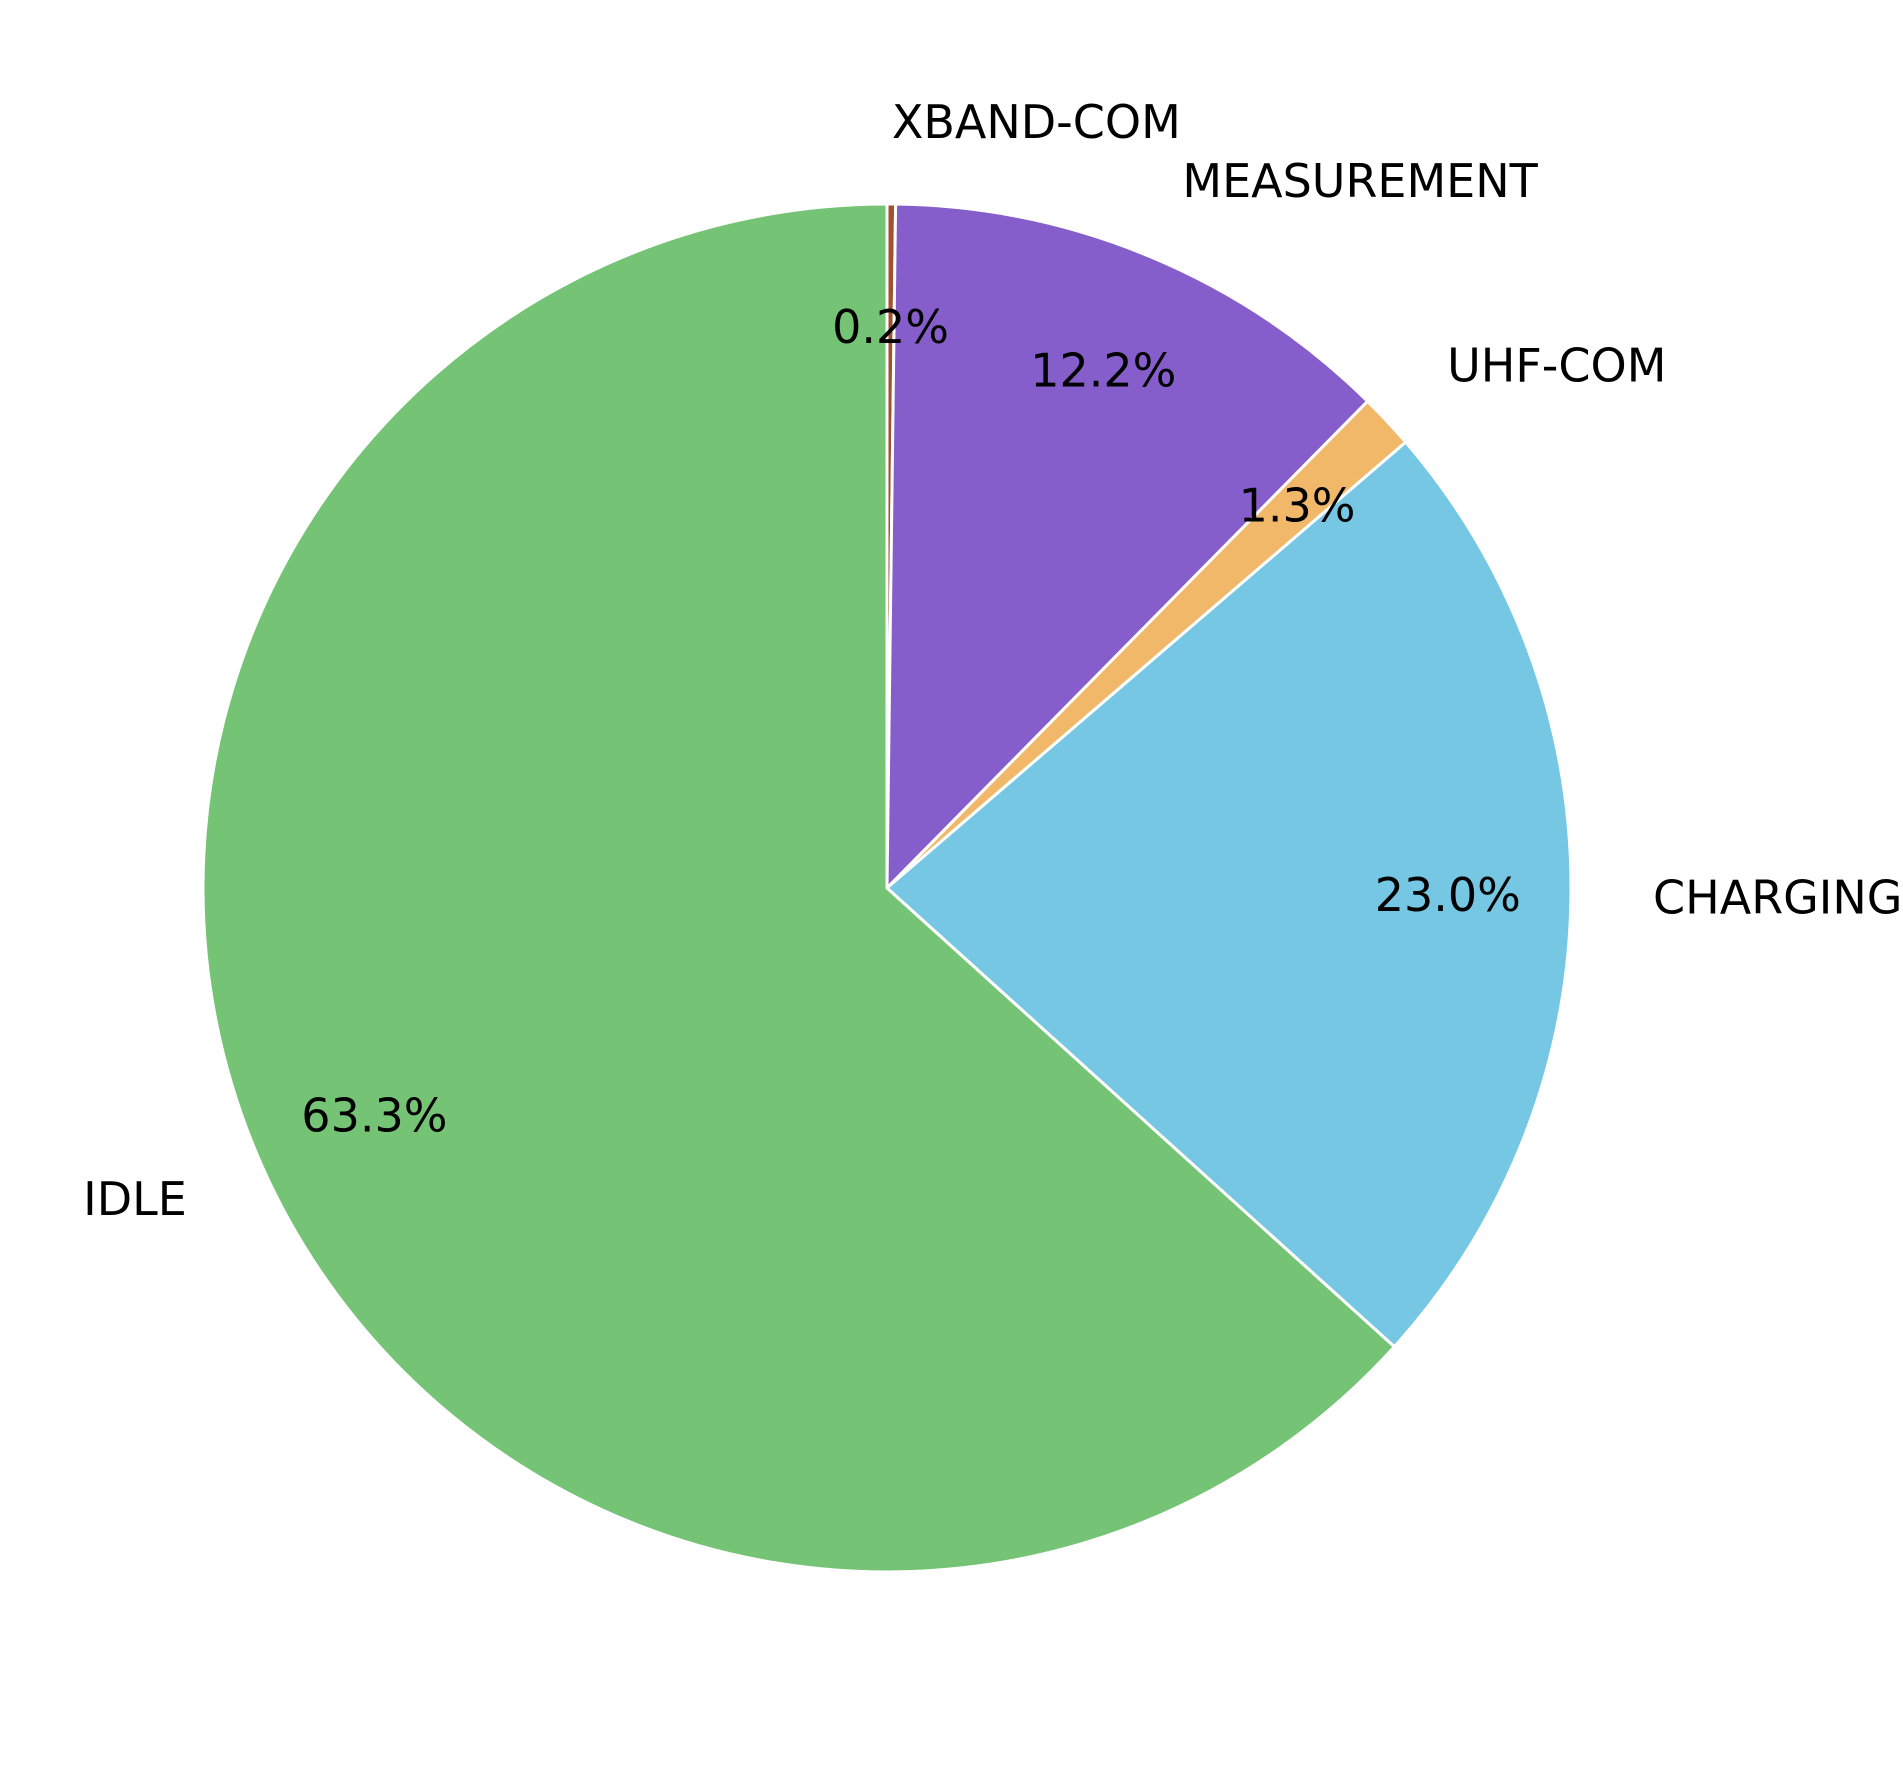 This screenshot has height=1770, width=1903. What do you see at coordinates (374, 1116) in the screenshot?
I see `pct-label-idle: 63.3%` at bounding box center [374, 1116].